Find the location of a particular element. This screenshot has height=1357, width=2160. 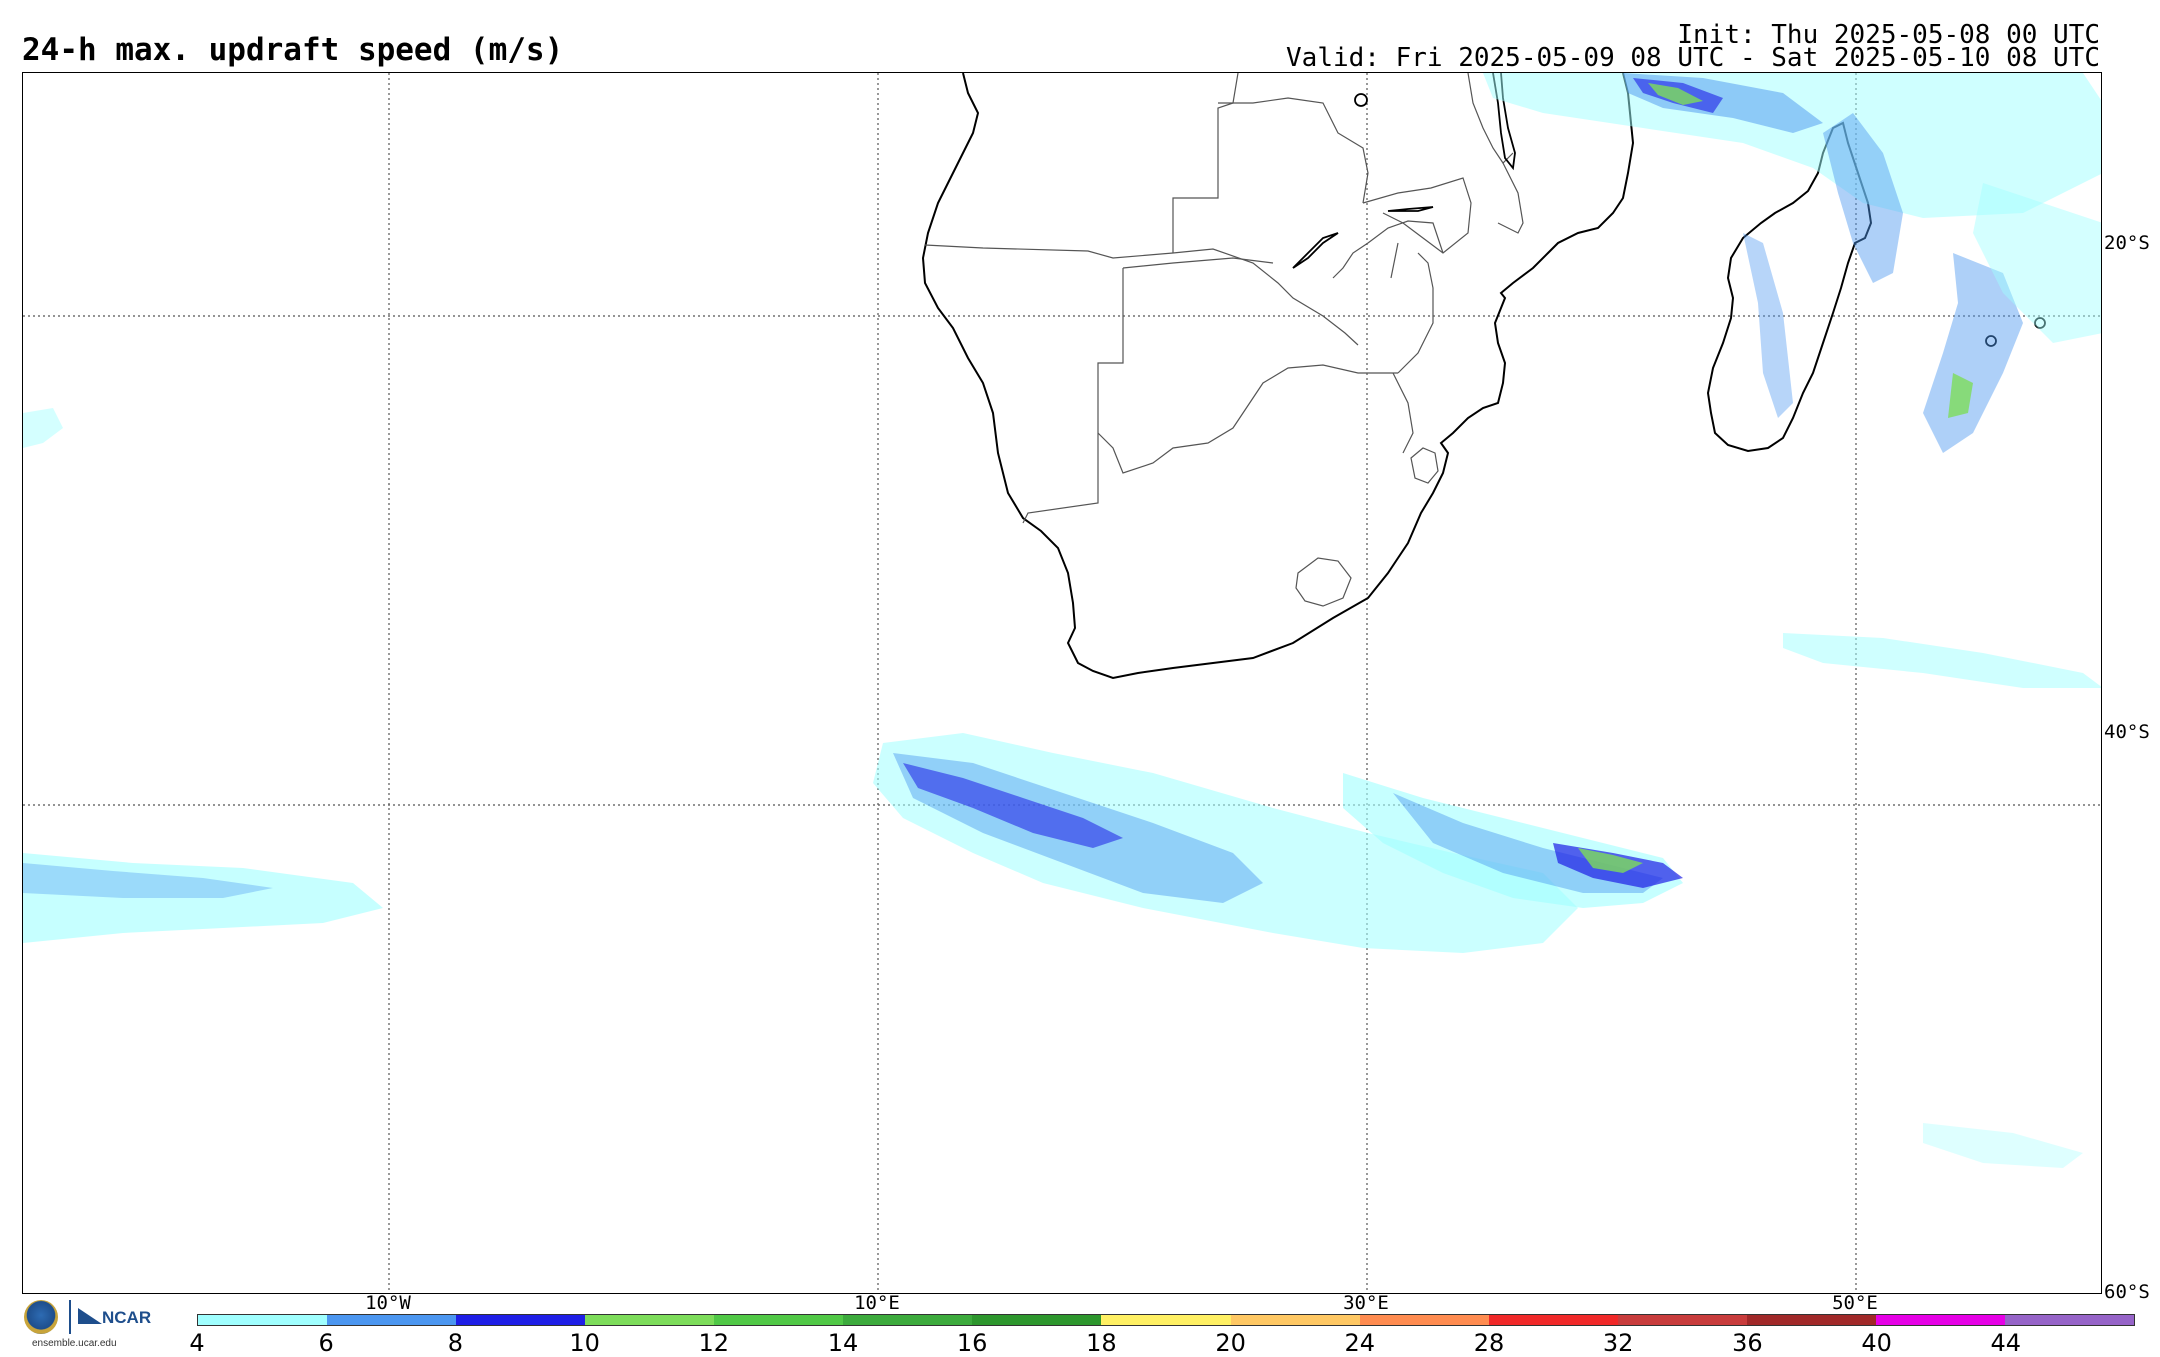

lat-label-20s: 20°S is located at coordinates (2127, 243).